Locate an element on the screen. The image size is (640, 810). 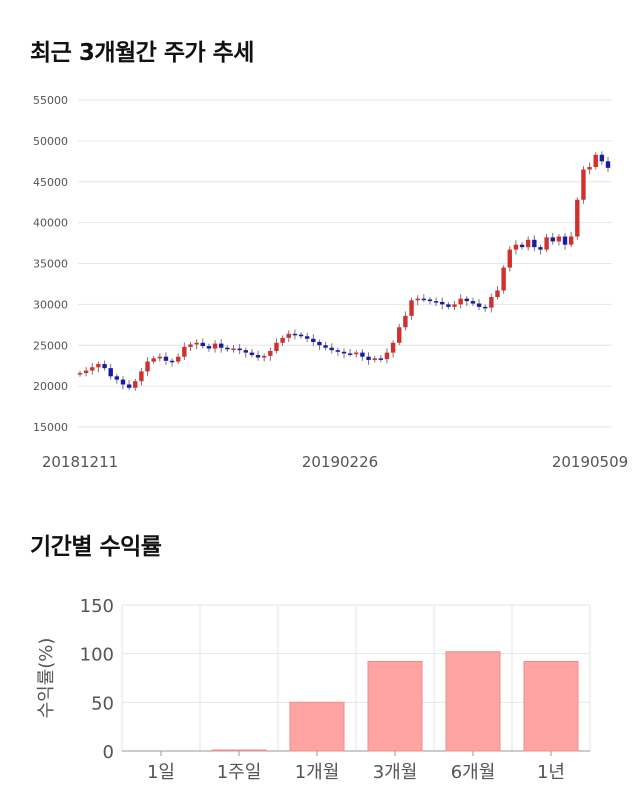
price-y-tick-label: 35000 is located at coordinates (50, 264).